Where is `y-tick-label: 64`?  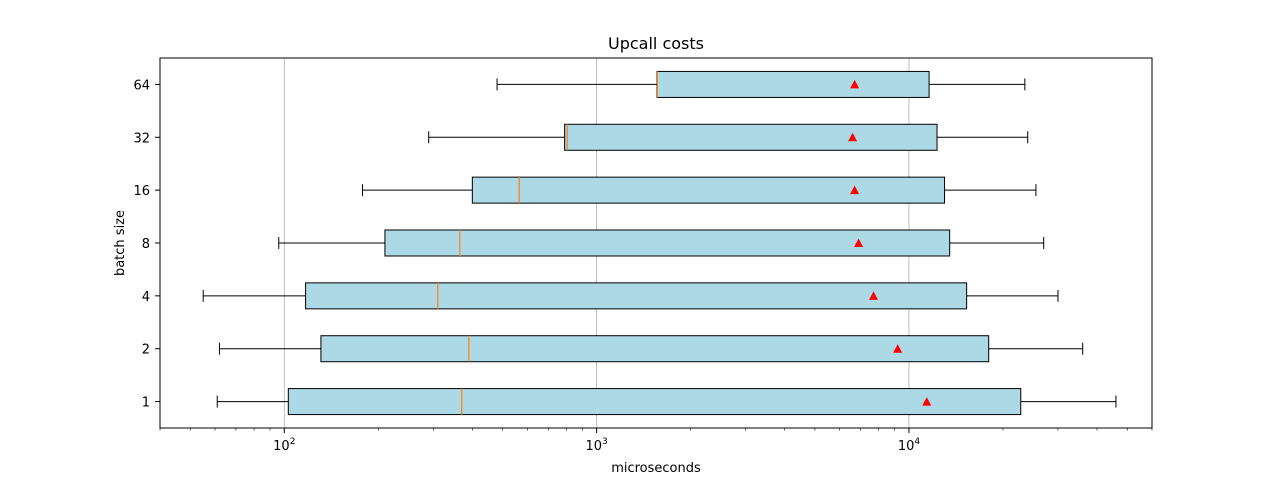
y-tick-label: 64 is located at coordinates (141, 85).